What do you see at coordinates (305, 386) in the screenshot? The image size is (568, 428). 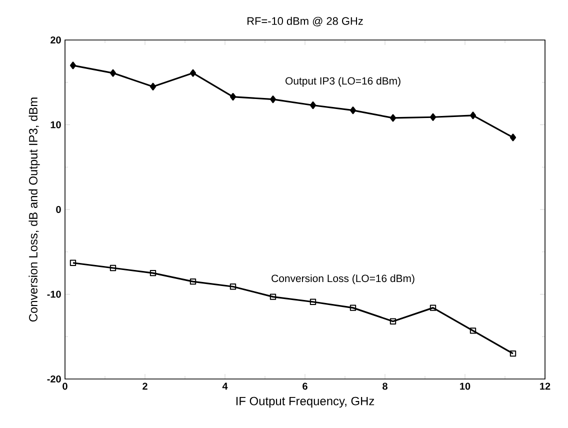 I see `x-tick-label: 6` at bounding box center [305, 386].